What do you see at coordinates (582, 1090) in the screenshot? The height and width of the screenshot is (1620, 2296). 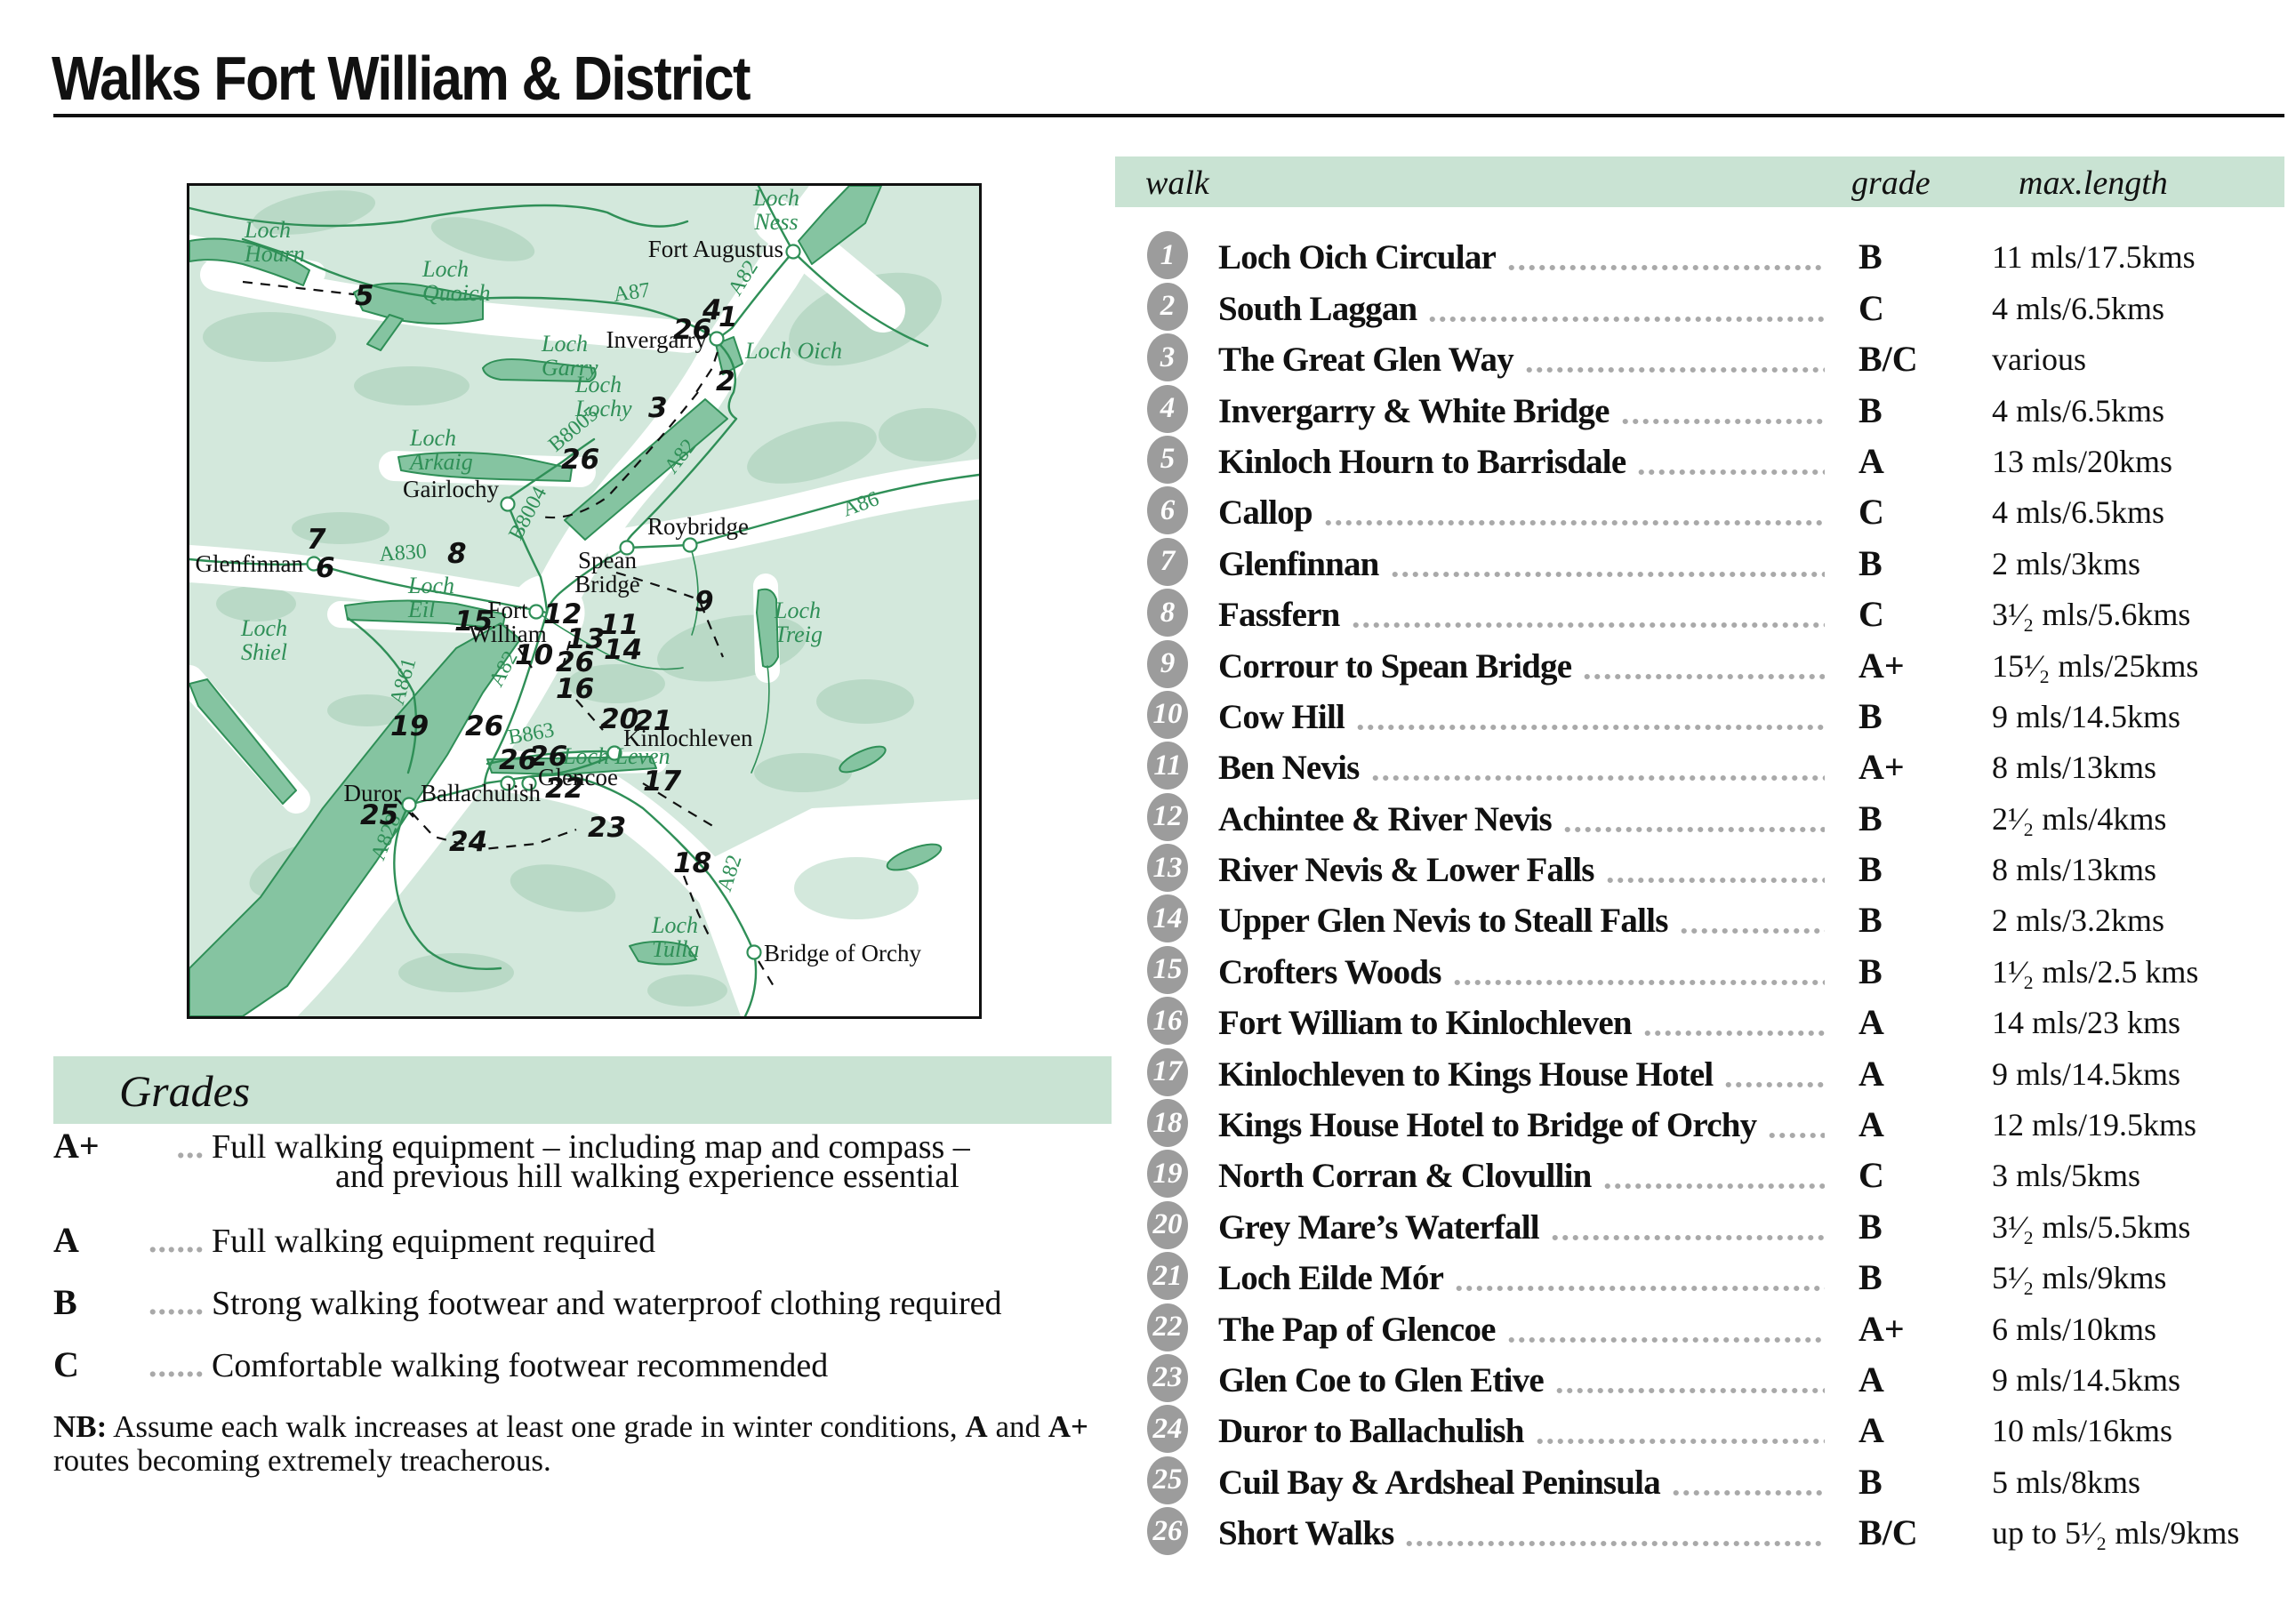 I see `grades-panel-bar` at bounding box center [582, 1090].